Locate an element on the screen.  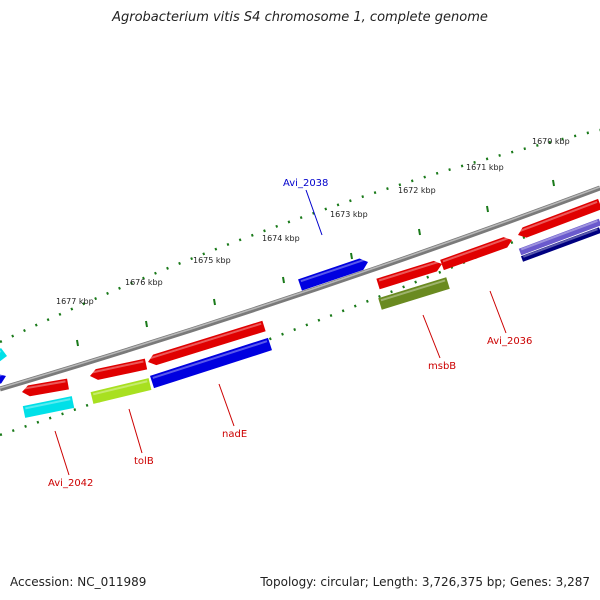
gene-label: Avi_2036 is located at coordinates (509, 341).